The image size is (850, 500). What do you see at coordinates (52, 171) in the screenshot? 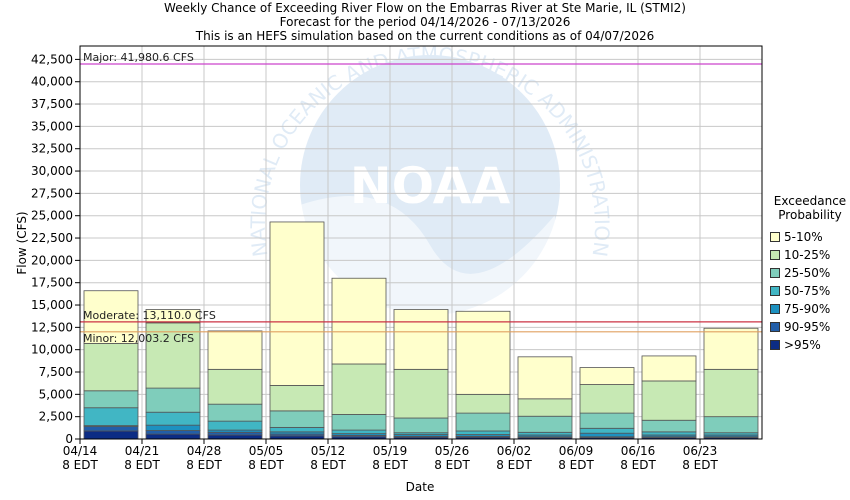
I see `y-tick-label: 30,000` at bounding box center [52, 171].